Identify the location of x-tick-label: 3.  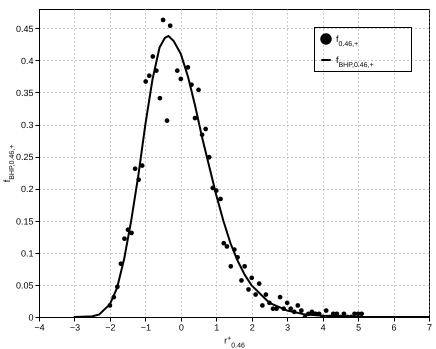
(287, 327).